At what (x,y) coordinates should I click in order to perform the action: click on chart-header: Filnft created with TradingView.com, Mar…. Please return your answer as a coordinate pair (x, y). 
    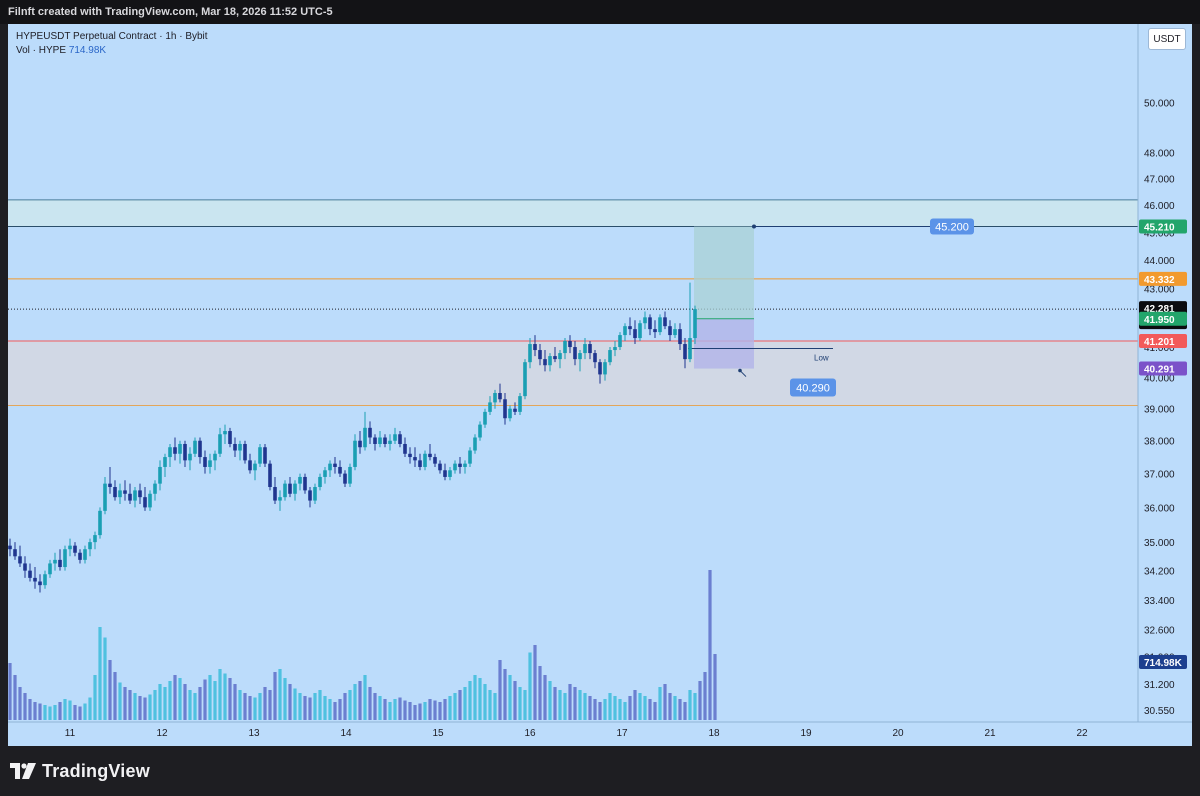
    Looking at the image, I should click on (600, 12).